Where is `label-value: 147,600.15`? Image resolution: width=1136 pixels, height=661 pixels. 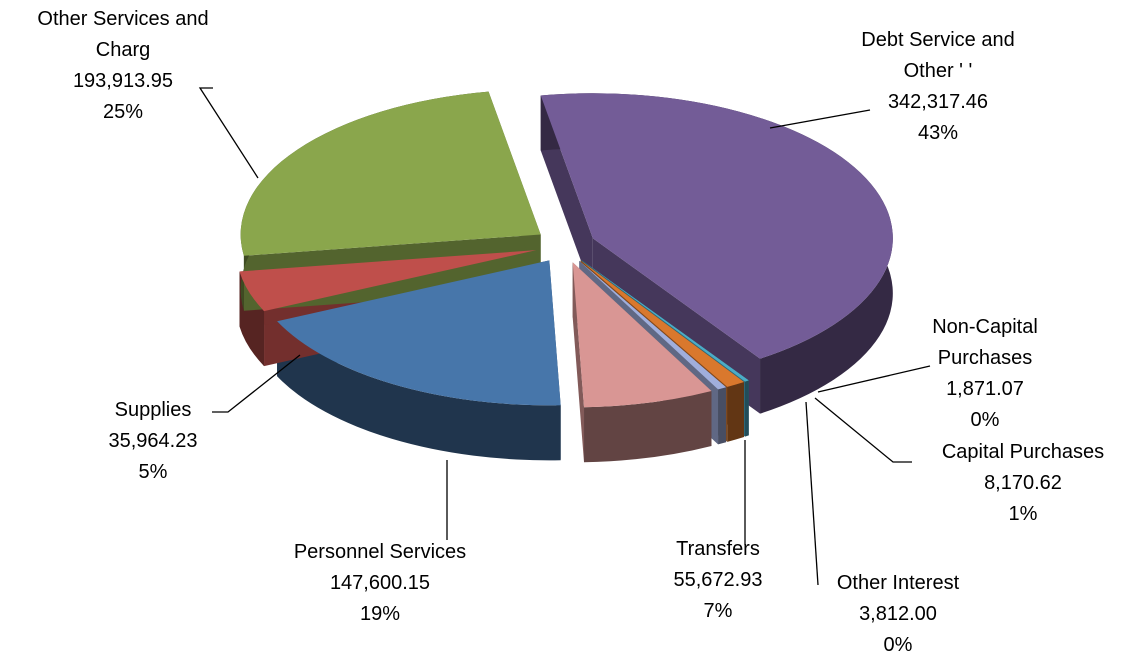
label-value: 147,600.15 is located at coordinates (380, 583).